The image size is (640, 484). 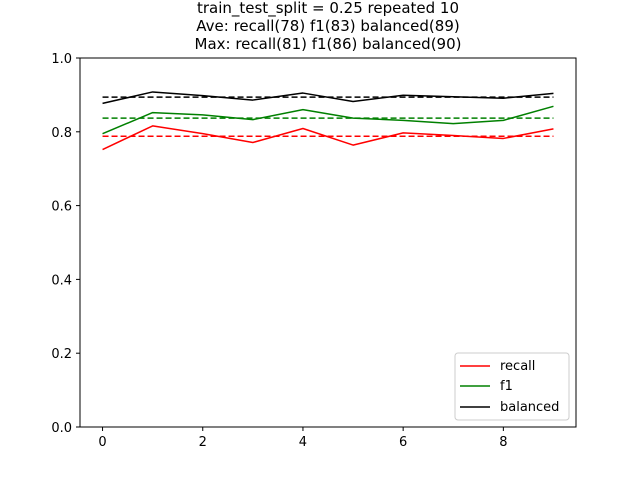 What do you see at coordinates (328, 98) in the screenshot?
I see `series-line-balanced` at bounding box center [328, 98].